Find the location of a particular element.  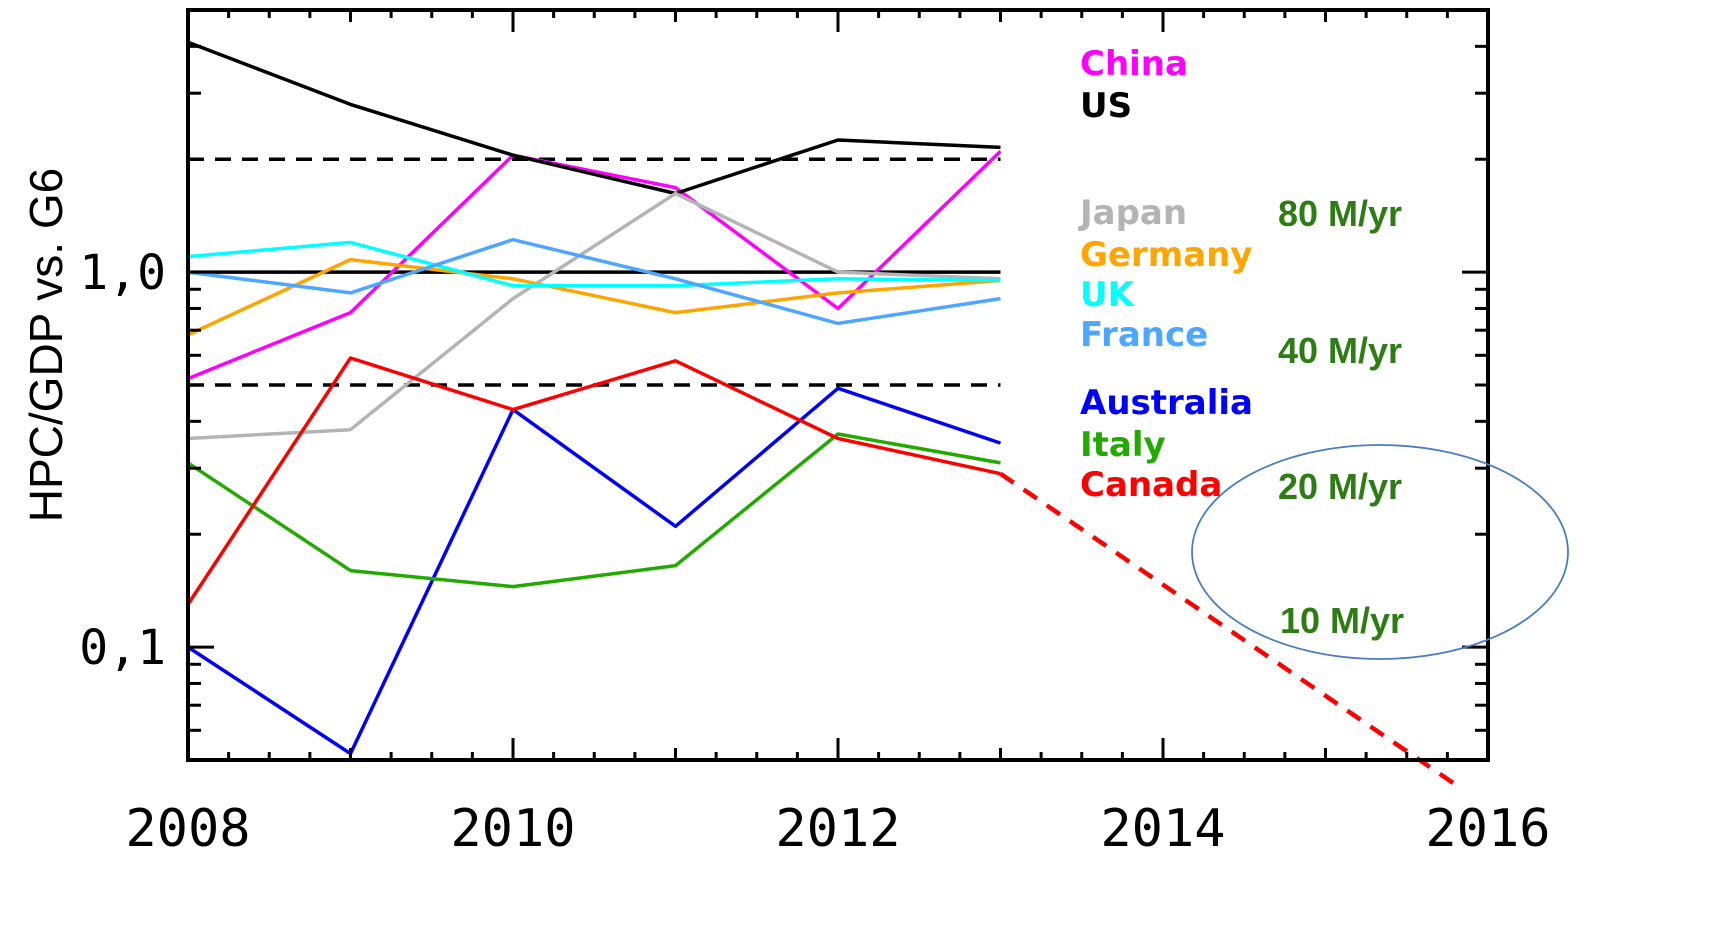

x-tick-label-2016: 2016 is located at coordinates (1487, 829).